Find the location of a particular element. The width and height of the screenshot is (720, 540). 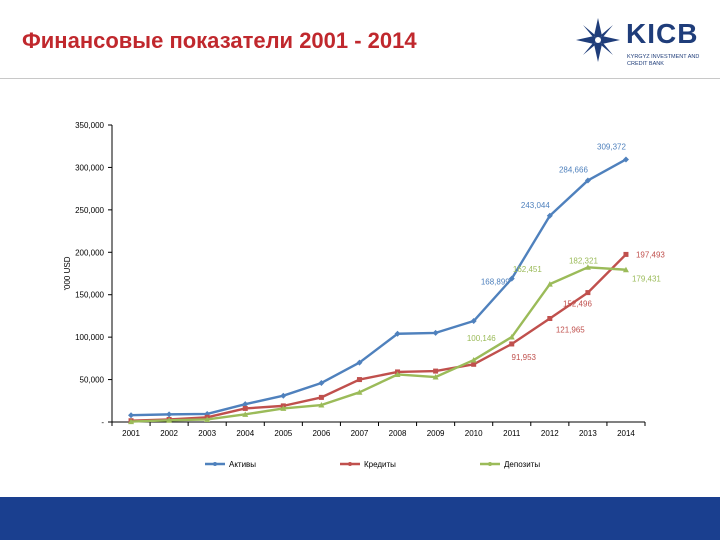

data-label: 309,372 is located at coordinates (611, 146).